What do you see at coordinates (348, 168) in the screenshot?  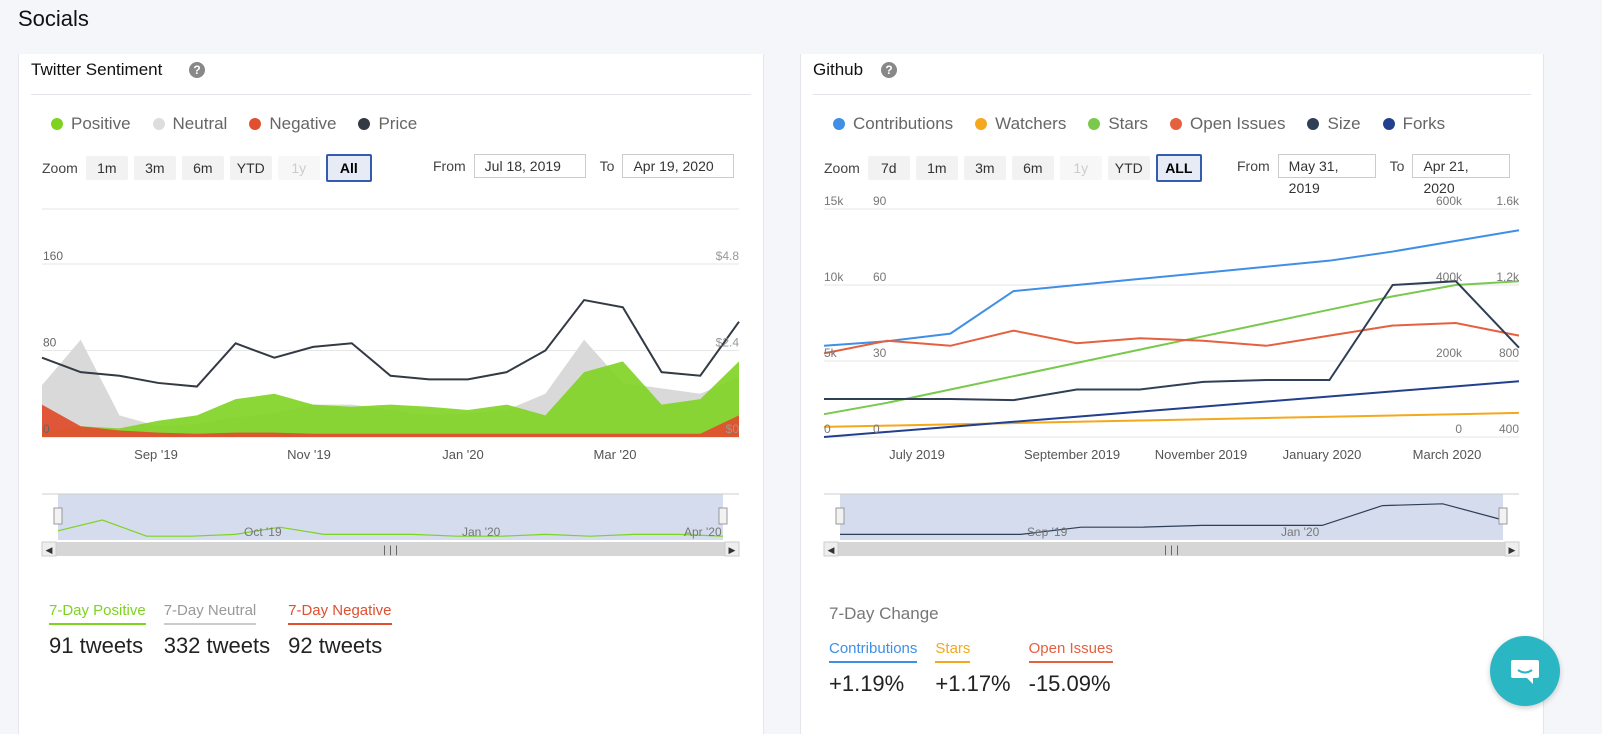 I see `zoom-button-all: All` at bounding box center [348, 168].